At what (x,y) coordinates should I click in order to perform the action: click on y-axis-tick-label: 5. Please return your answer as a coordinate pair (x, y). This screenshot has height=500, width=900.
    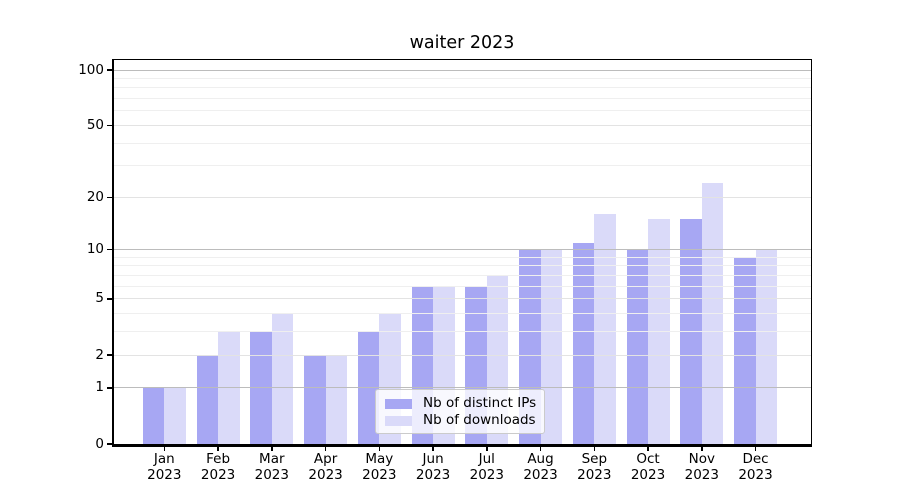
    Looking at the image, I should click on (99, 298).